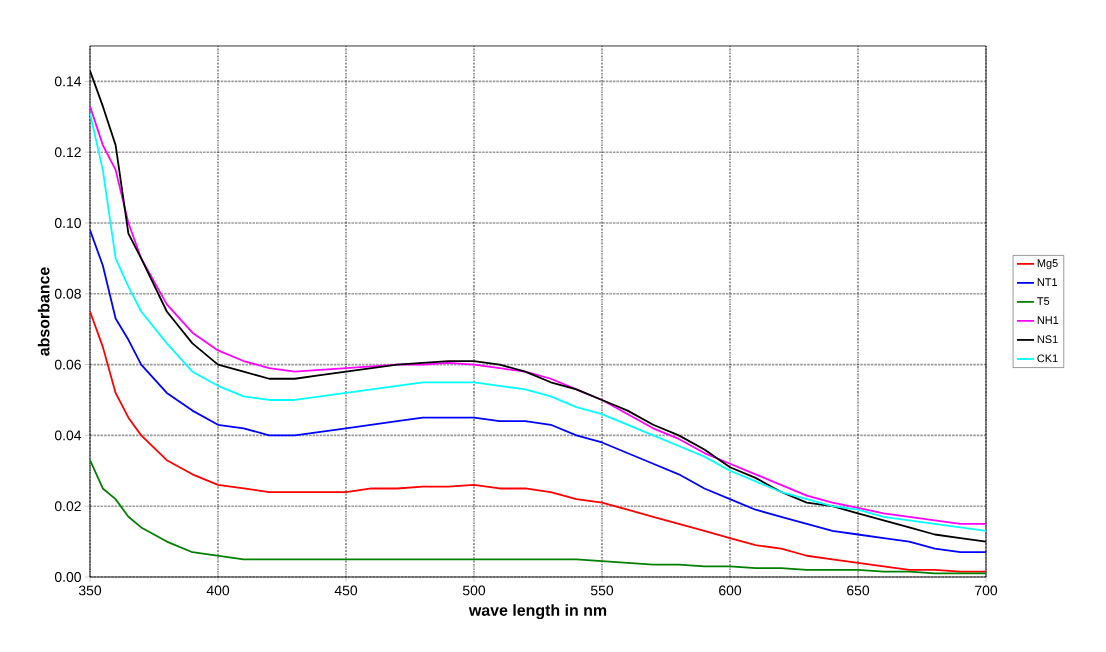 This screenshot has width=1106, height=652. Describe the element at coordinates (43, 311) in the screenshot. I see `y-axis-title: absorbance` at that location.